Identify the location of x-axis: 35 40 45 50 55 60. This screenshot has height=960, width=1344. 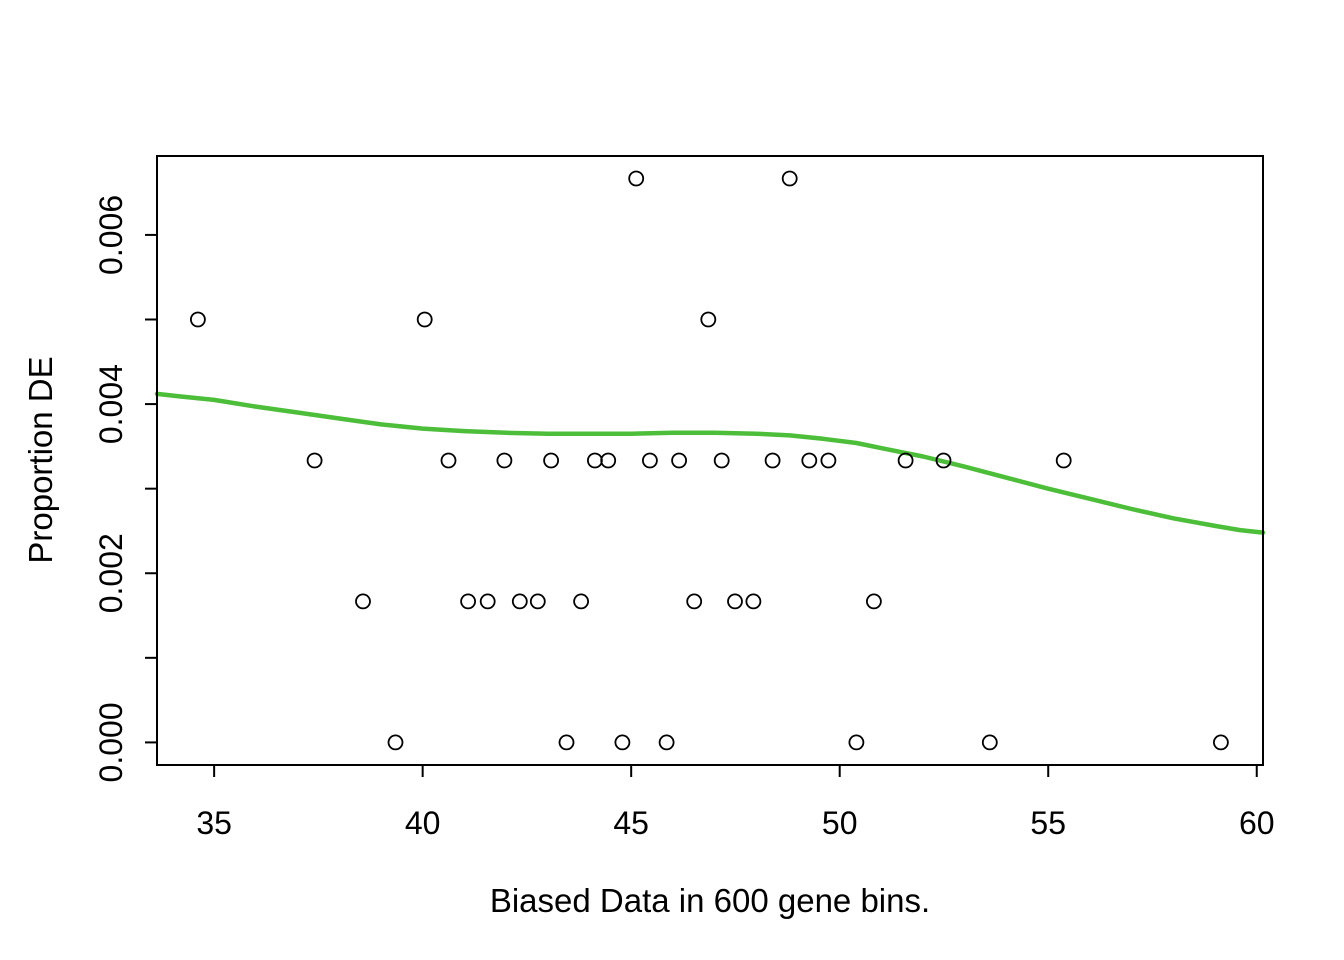
(735, 803).